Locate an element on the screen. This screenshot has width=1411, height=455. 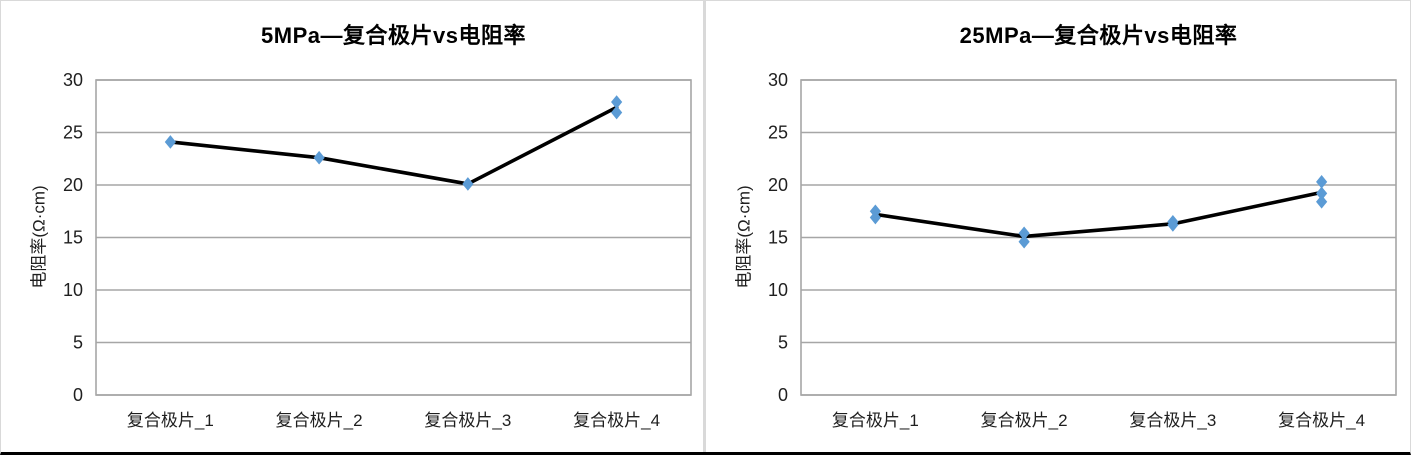
chart-title-5mpa: 5MPa—复合极片vs电阻率 is located at coordinates (393, 35).